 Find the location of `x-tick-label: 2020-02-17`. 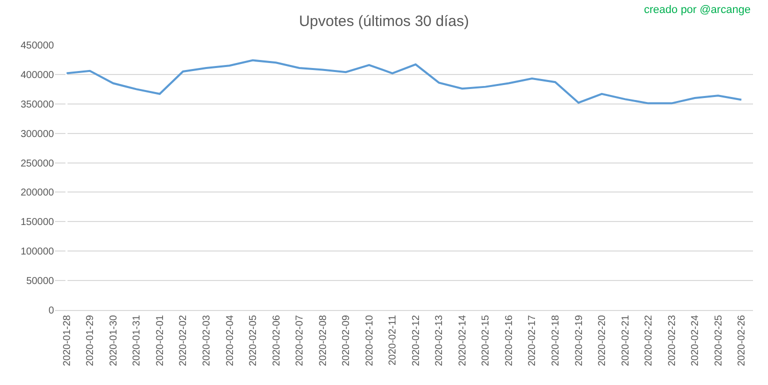

x-tick-label: 2020-02-17 is located at coordinates (532, 340).